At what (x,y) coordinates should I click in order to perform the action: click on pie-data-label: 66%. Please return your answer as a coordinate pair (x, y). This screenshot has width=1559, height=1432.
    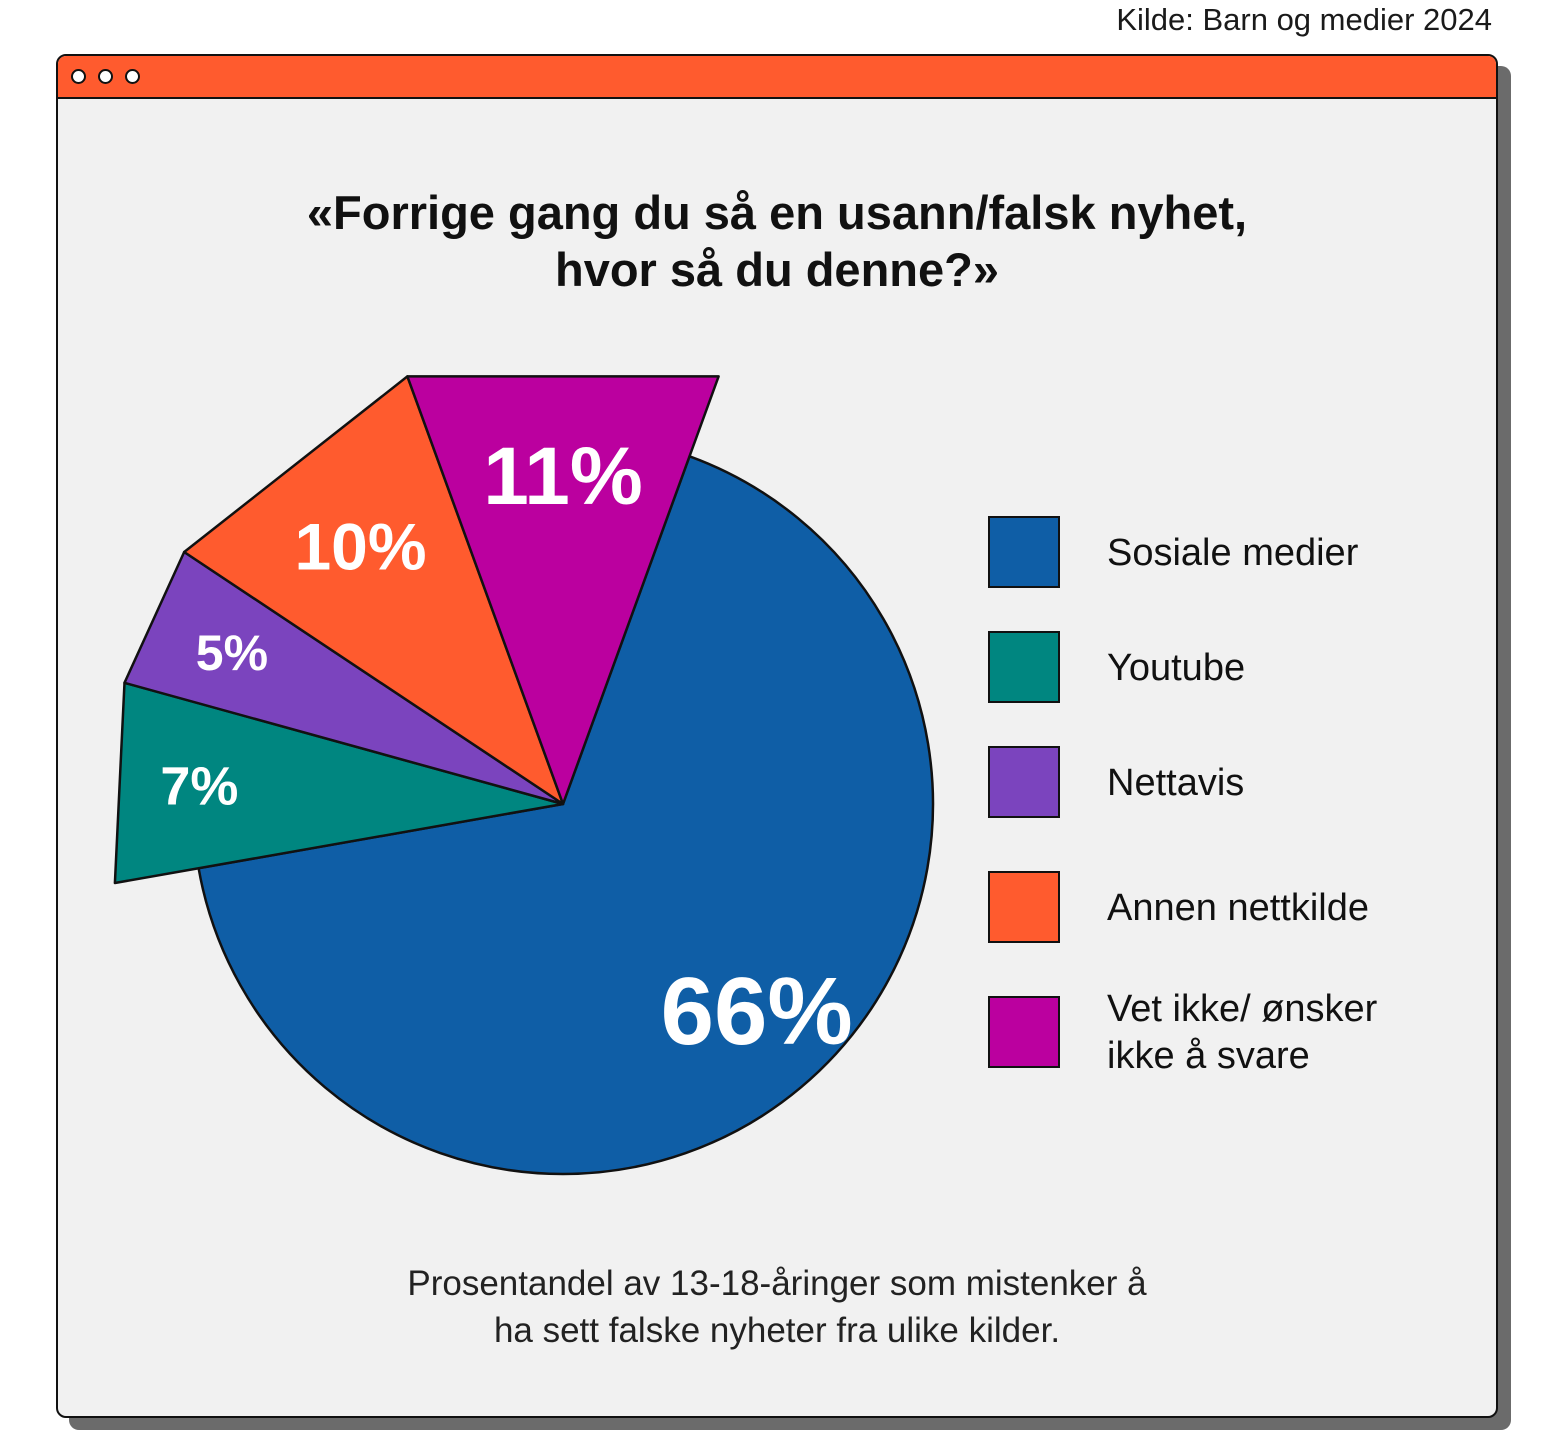
    Looking at the image, I should click on (757, 1011).